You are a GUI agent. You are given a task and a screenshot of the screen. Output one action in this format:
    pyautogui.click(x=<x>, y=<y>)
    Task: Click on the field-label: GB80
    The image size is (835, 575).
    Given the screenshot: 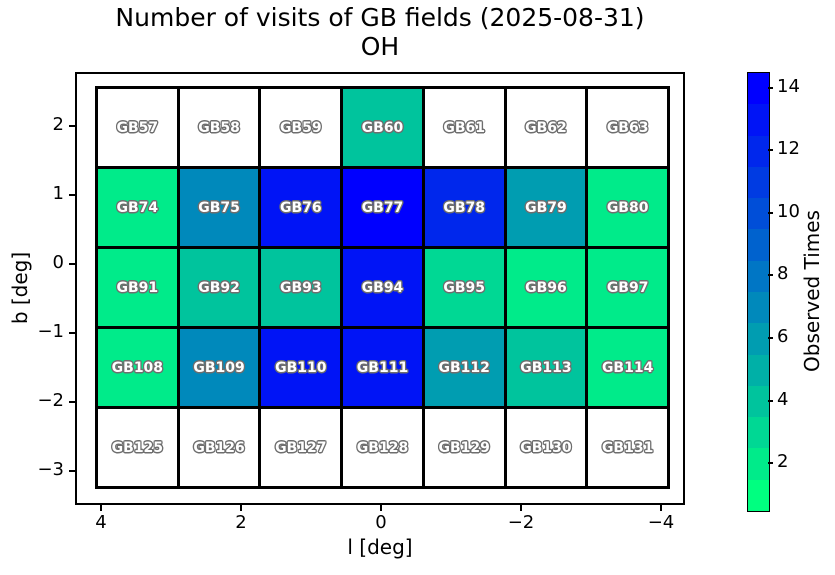 What is the action you would take?
    pyautogui.click(x=627, y=207)
    